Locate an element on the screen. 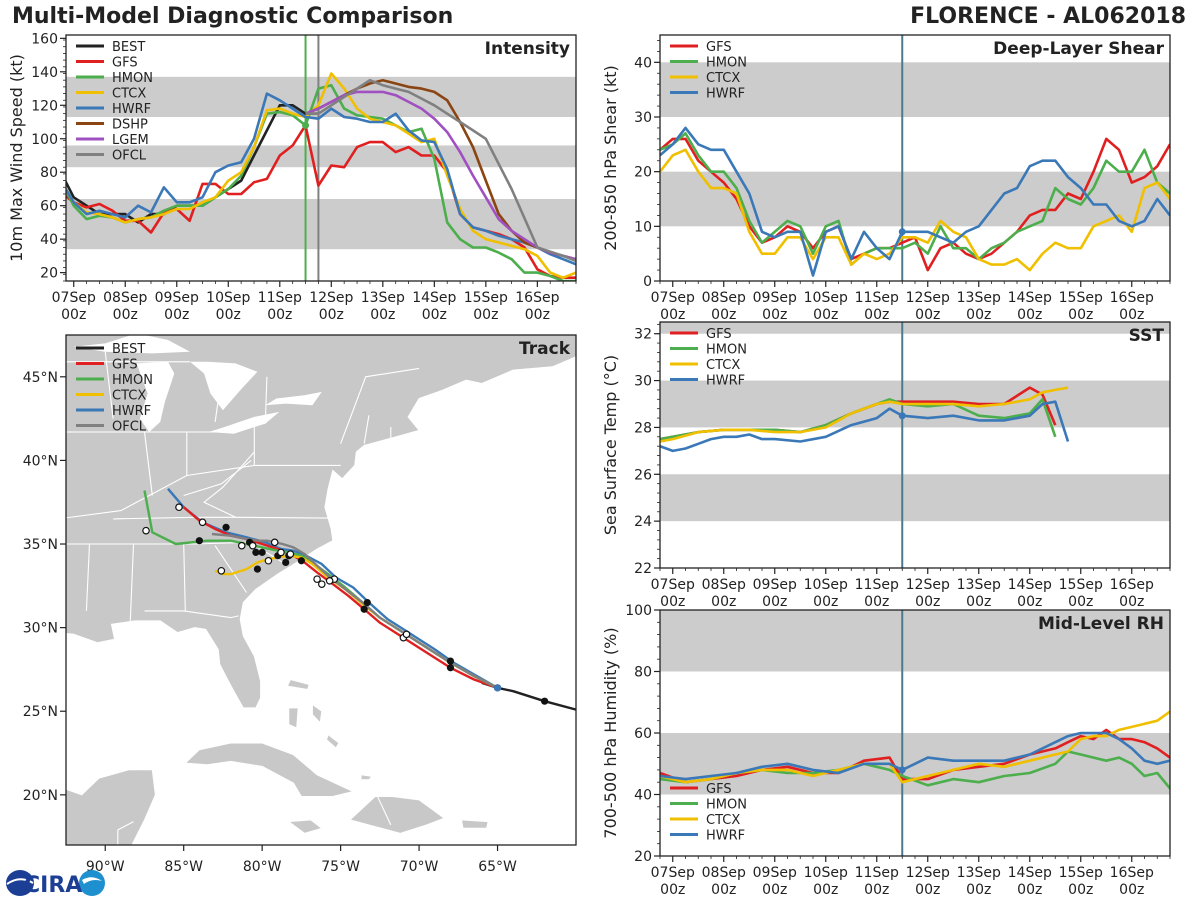 This screenshot has width=1200, height=900. y-tick-label: 26 is located at coordinates (643, 475).